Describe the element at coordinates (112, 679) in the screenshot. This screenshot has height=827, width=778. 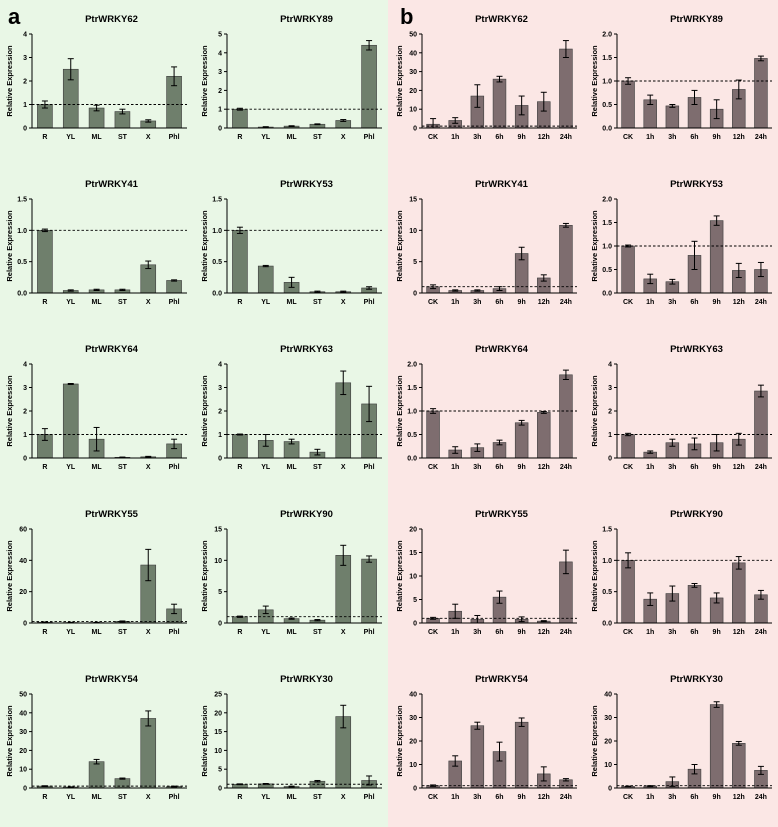
I see `chart-title: PtrWRKY54` at that location.